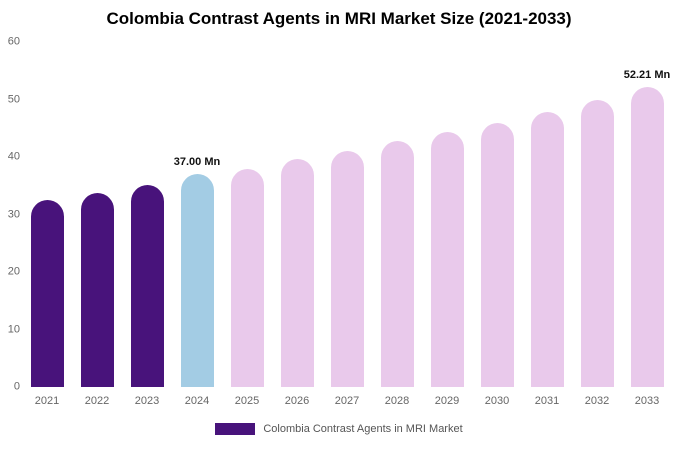 This screenshot has height=450, width=680. What do you see at coordinates (47, 293) in the screenshot?
I see `bar-2021` at bounding box center [47, 293].